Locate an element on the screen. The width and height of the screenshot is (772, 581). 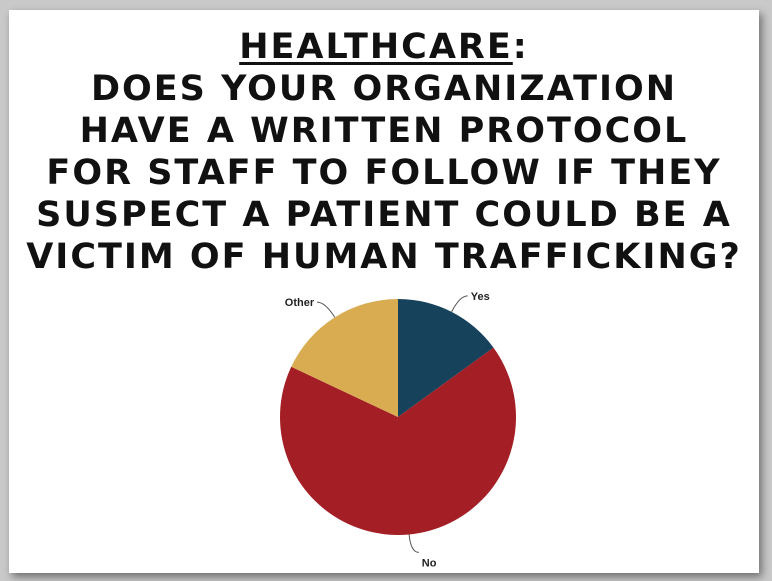
pie-label-other: Other is located at coordinates (300, 303).